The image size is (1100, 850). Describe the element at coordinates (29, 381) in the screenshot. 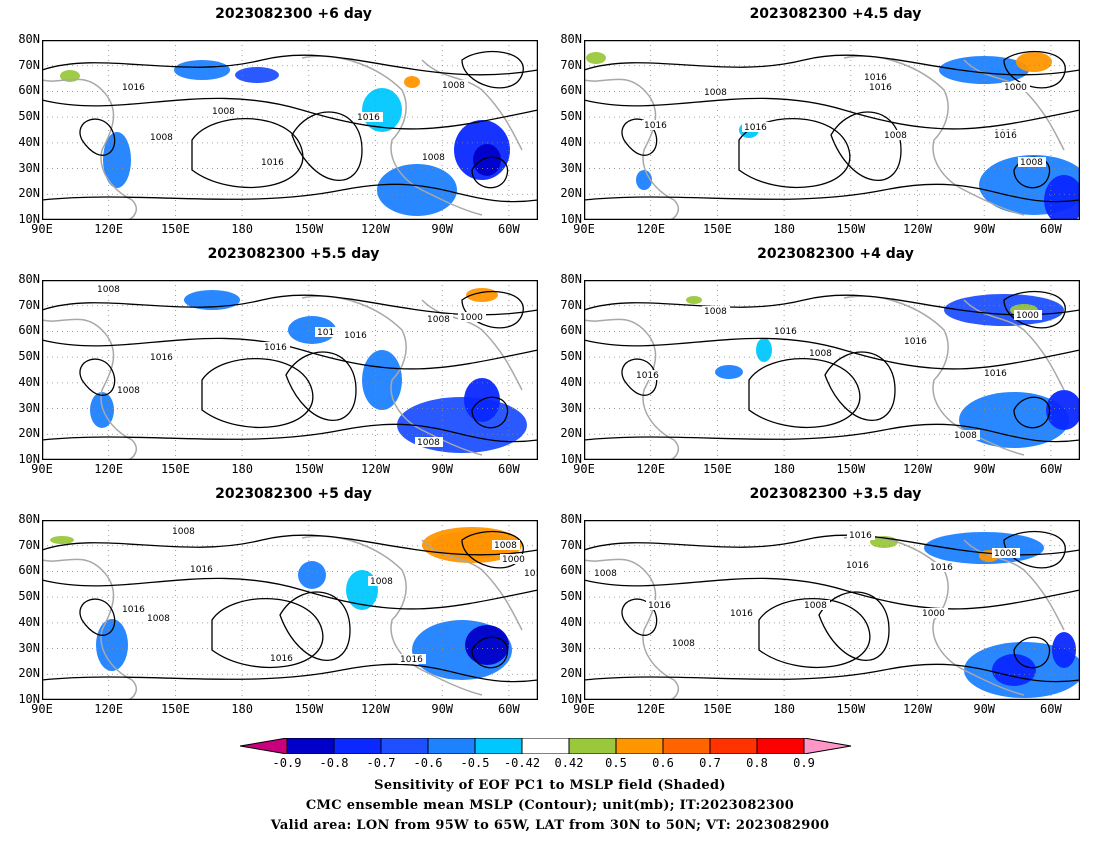

I see `lat-tick-label: 40N` at that location.